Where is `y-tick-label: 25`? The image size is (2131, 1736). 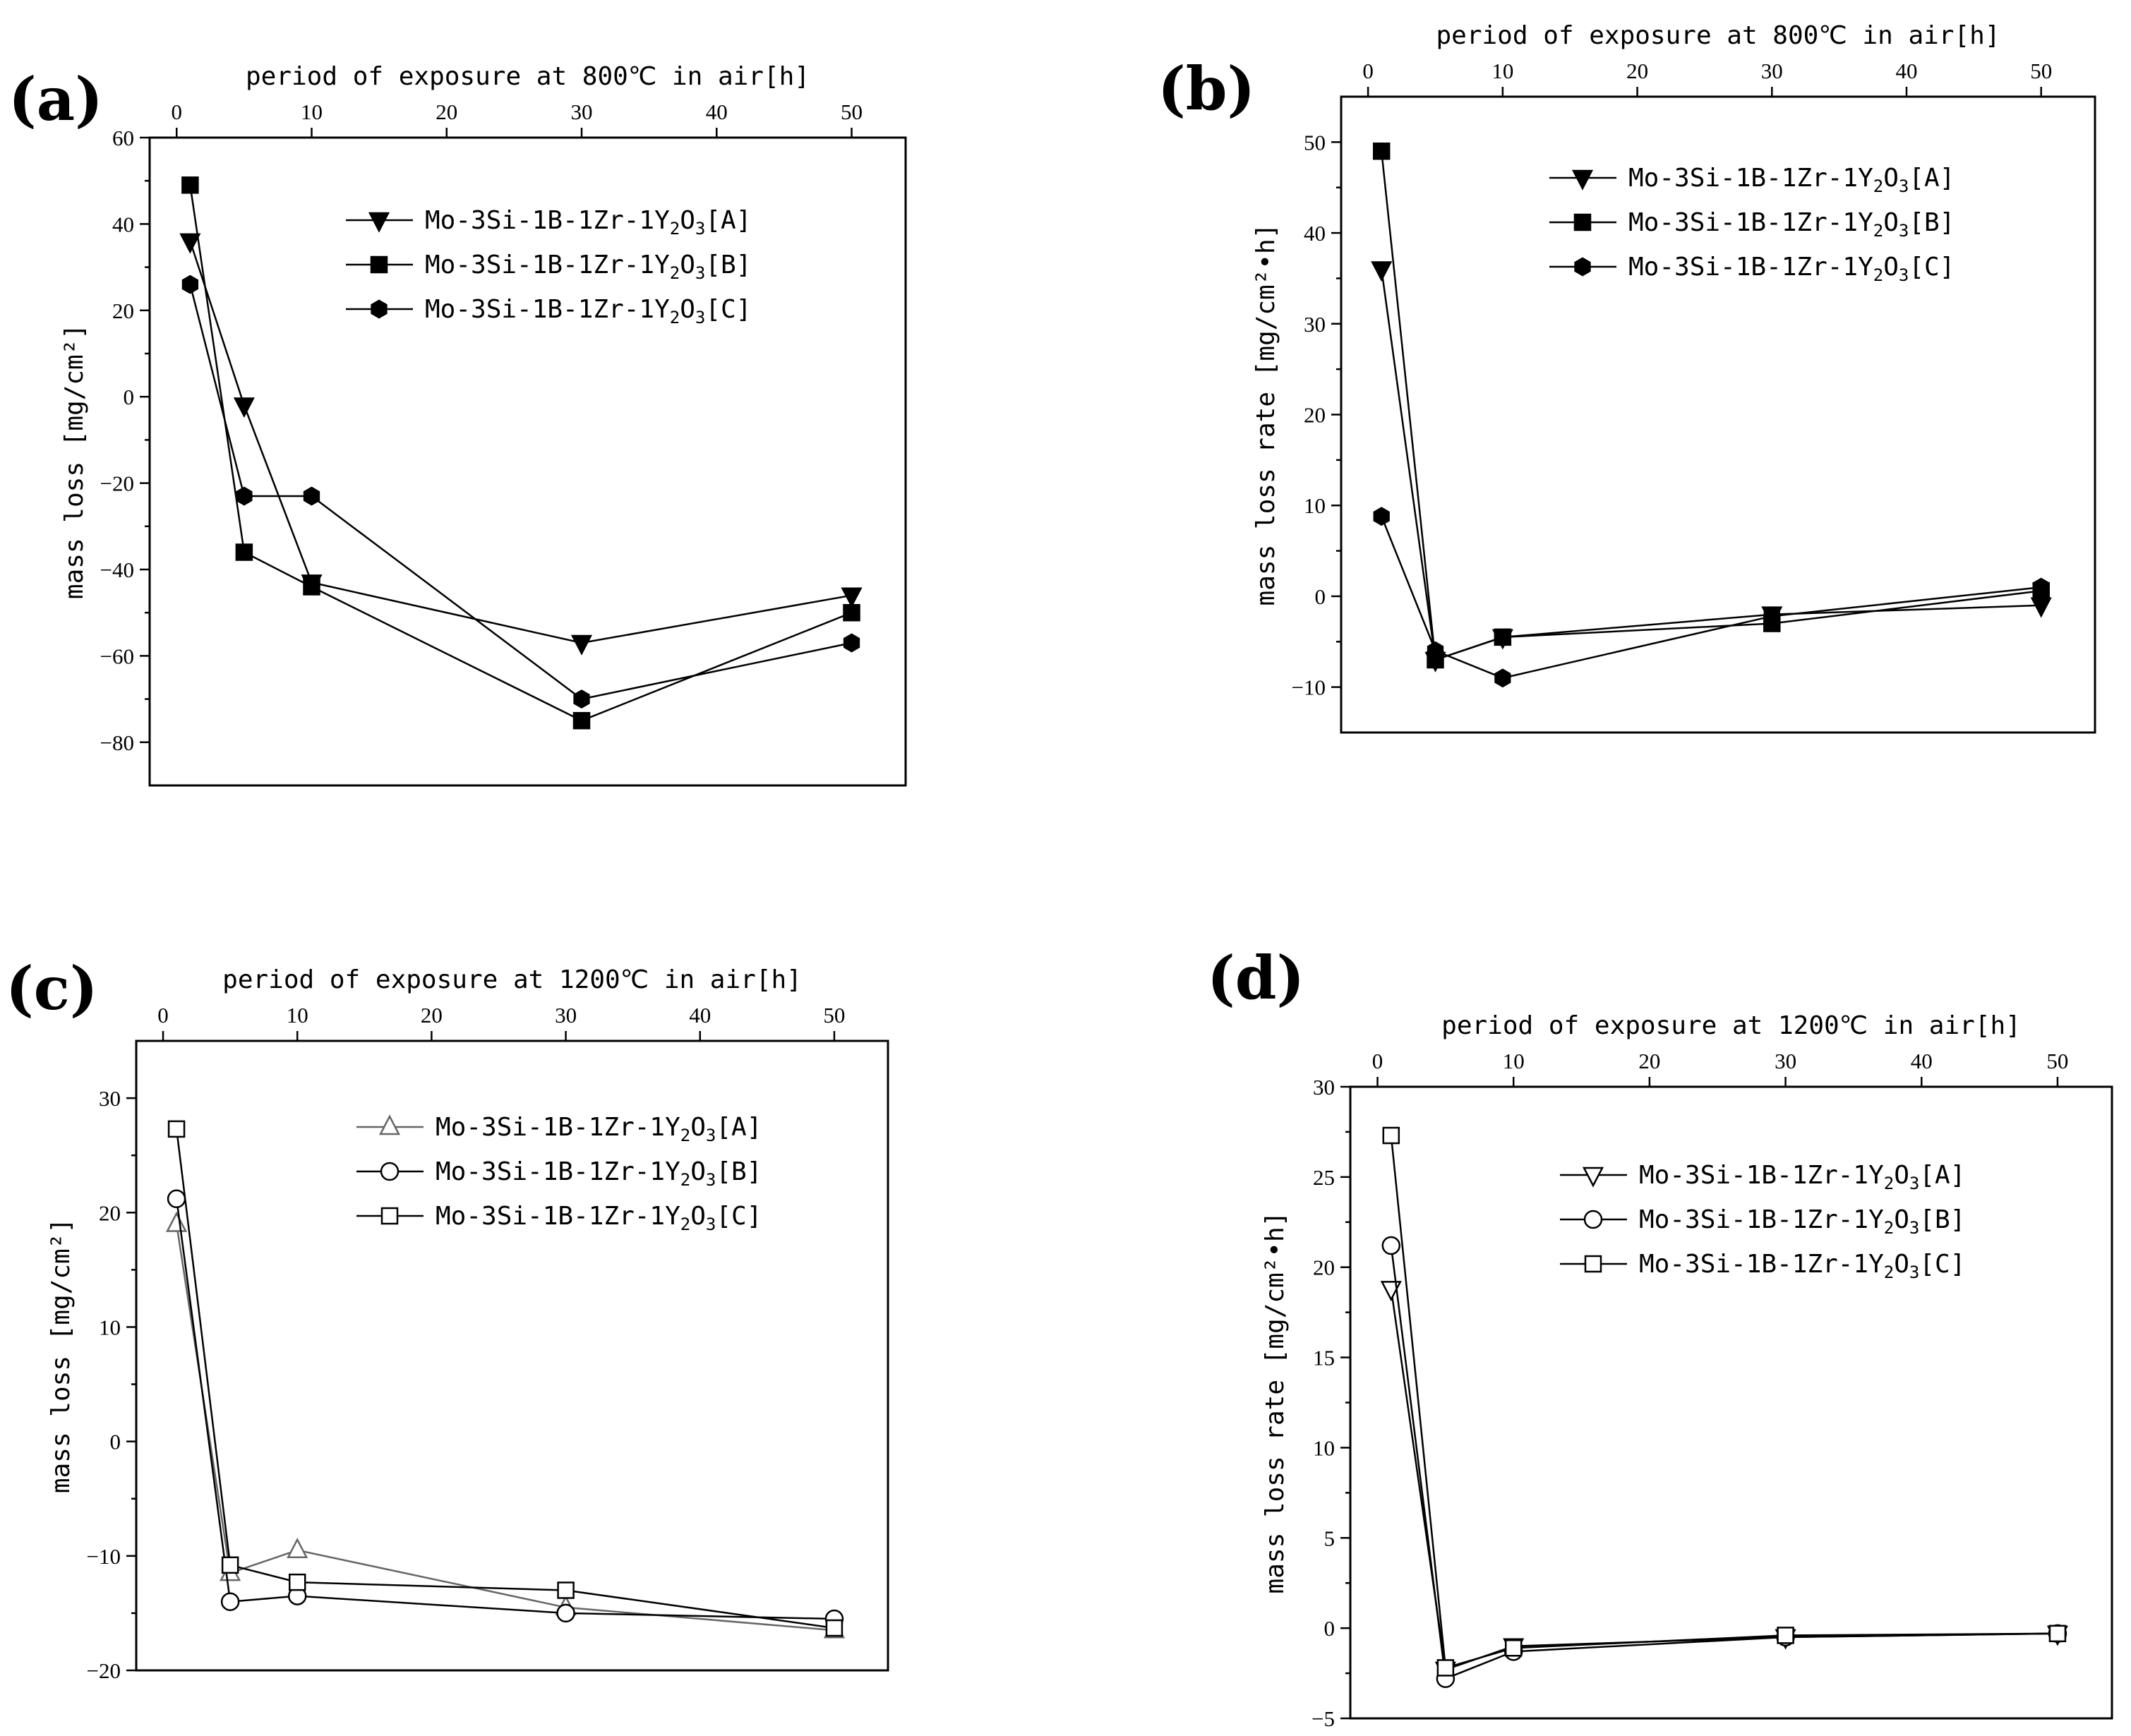 y-tick-label: 25 is located at coordinates (1324, 1177).